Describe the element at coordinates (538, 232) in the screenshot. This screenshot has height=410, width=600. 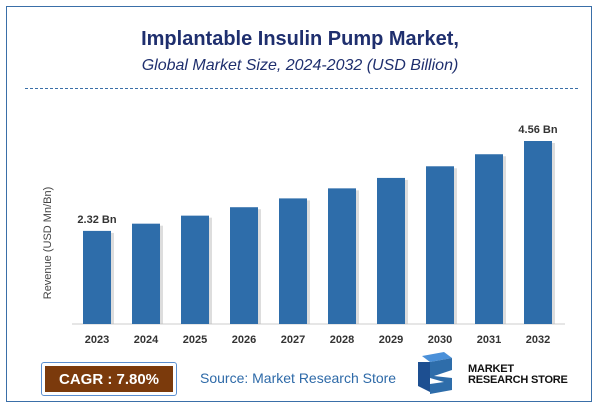
I see `bar-2032` at that location.